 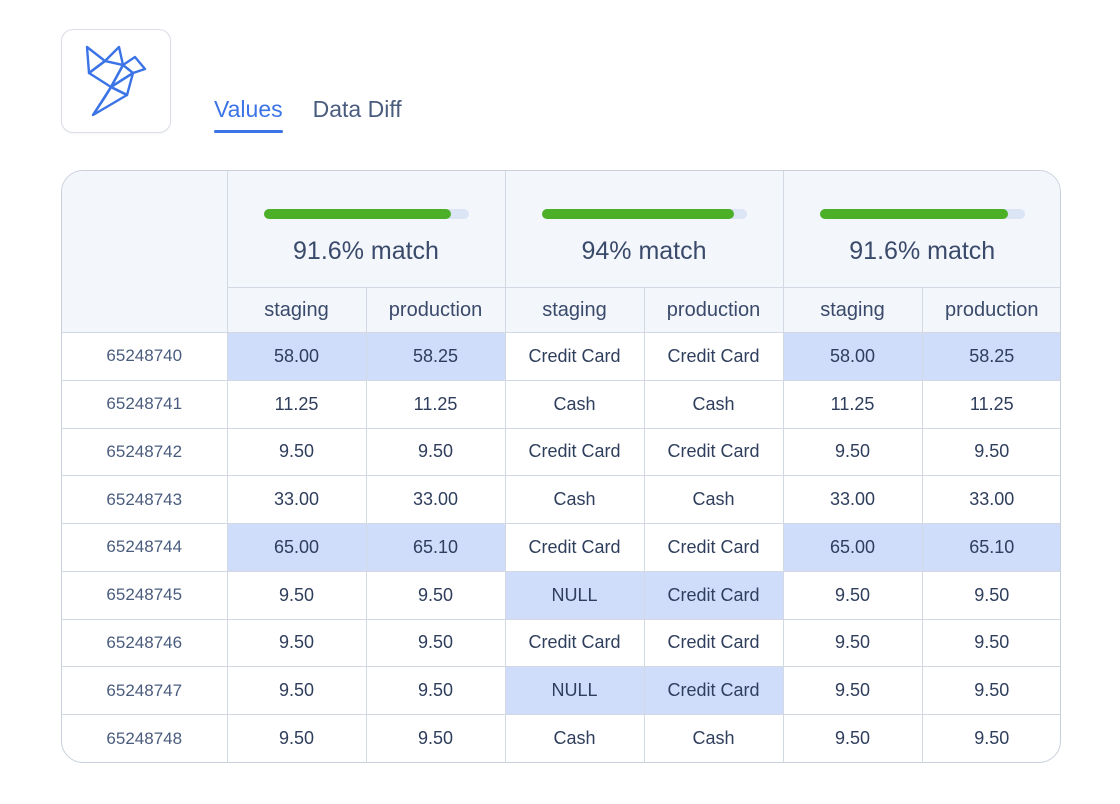 What do you see at coordinates (145, 404) in the screenshot?
I see `row-id: 65248741` at bounding box center [145, 404].